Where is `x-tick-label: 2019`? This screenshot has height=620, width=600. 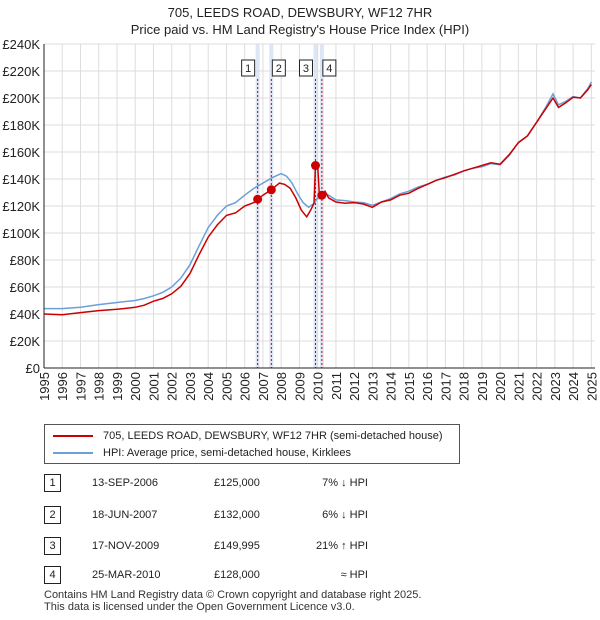
x-tick-label: 2019 is located at coordinates (482, 386).